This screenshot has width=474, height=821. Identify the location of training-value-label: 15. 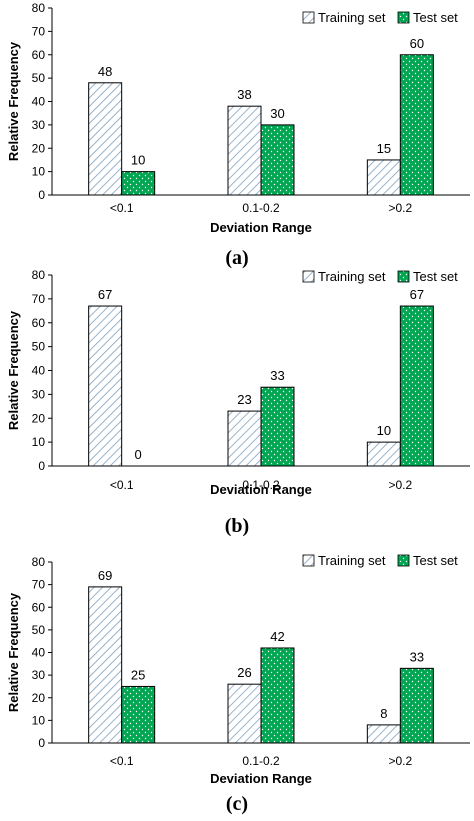
(384, 148).